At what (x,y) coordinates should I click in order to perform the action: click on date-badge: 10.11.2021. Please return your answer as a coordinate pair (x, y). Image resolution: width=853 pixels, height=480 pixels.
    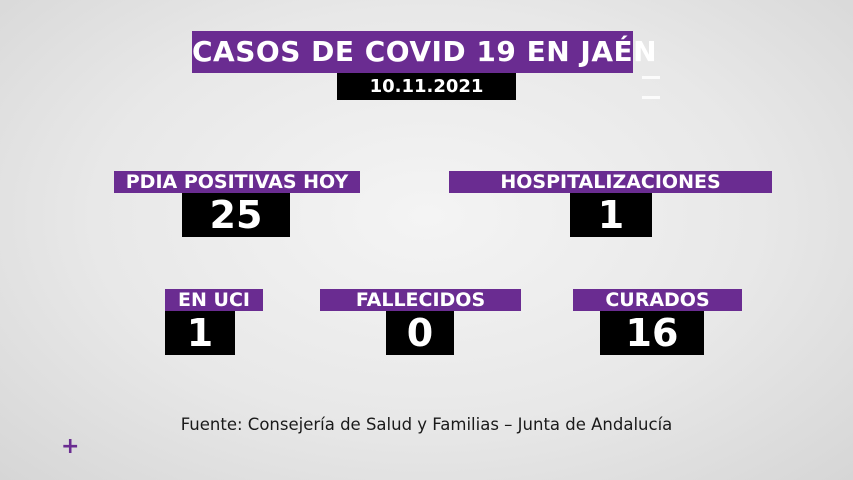
    Looking at the image, I should click on (426, 86).